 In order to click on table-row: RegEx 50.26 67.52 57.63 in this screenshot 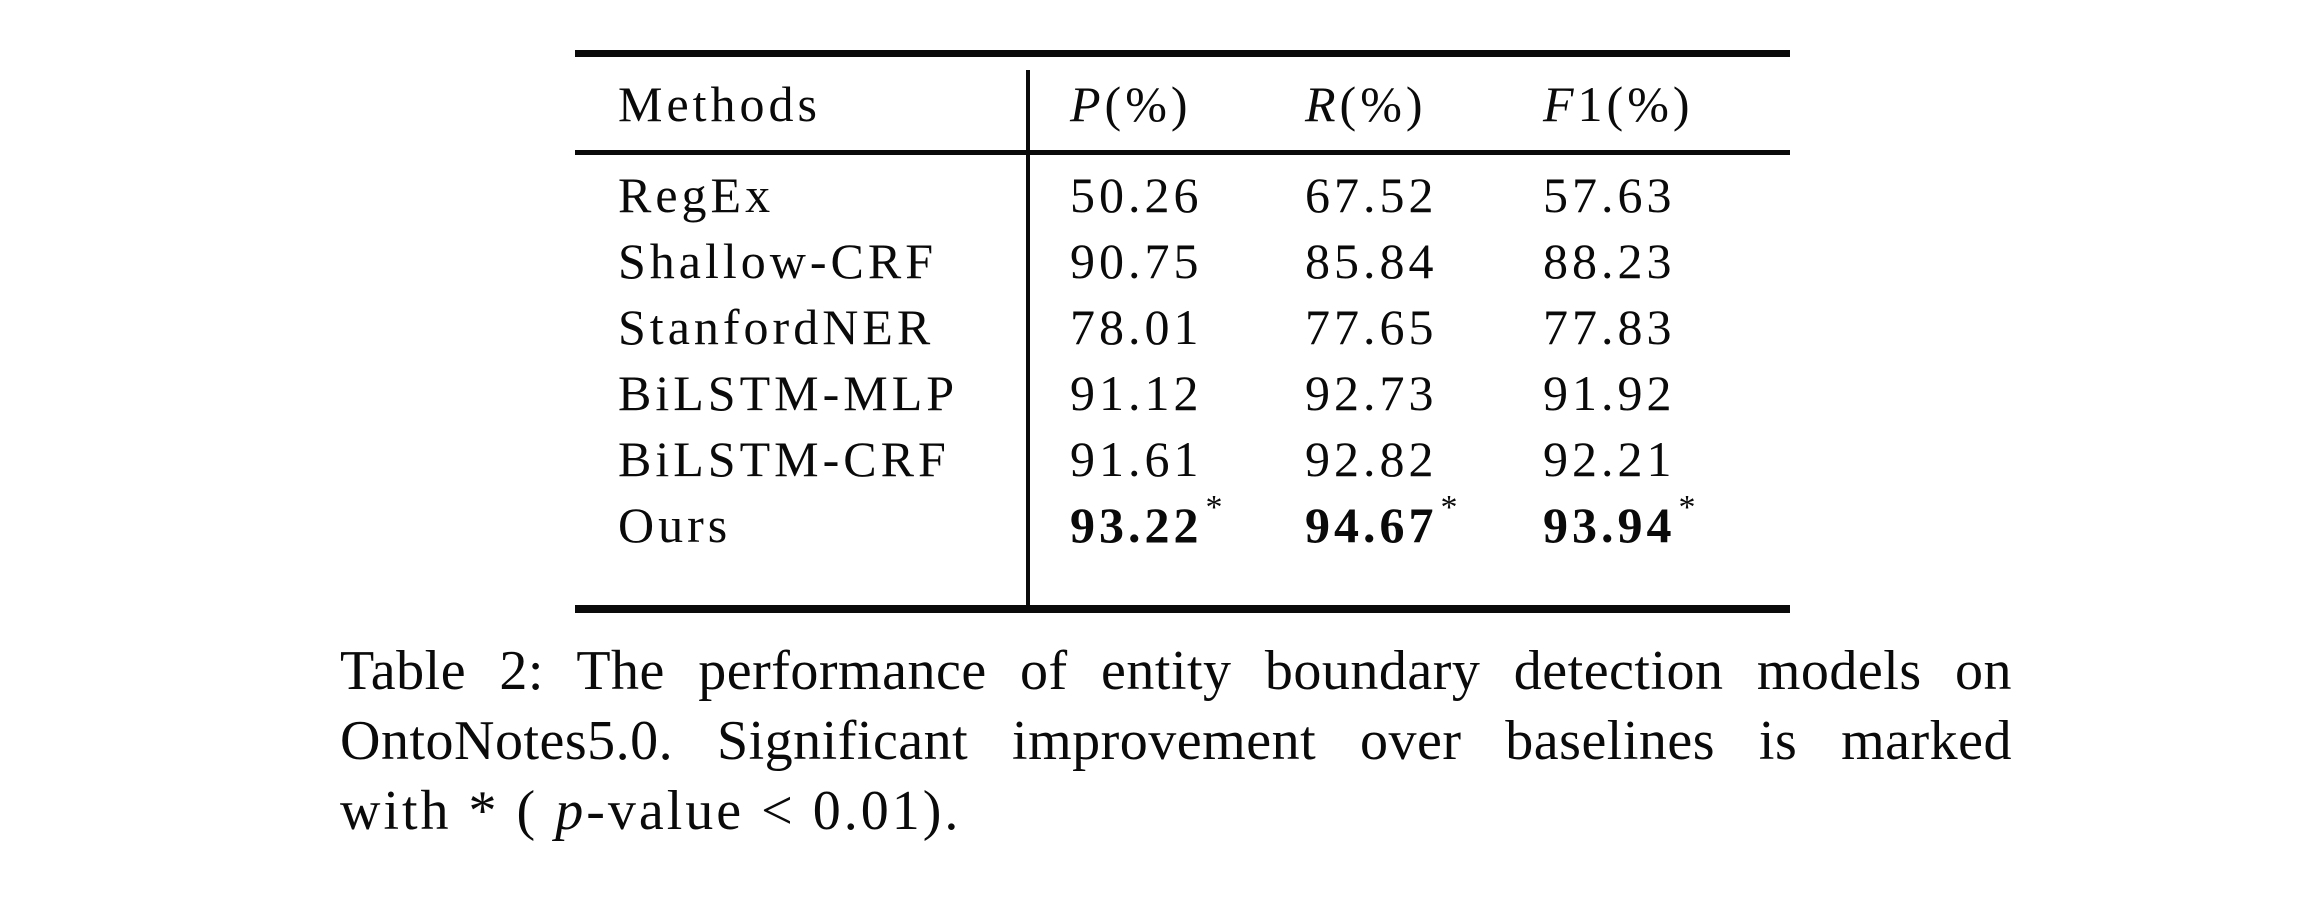, I will do `click(1182, 195)`.